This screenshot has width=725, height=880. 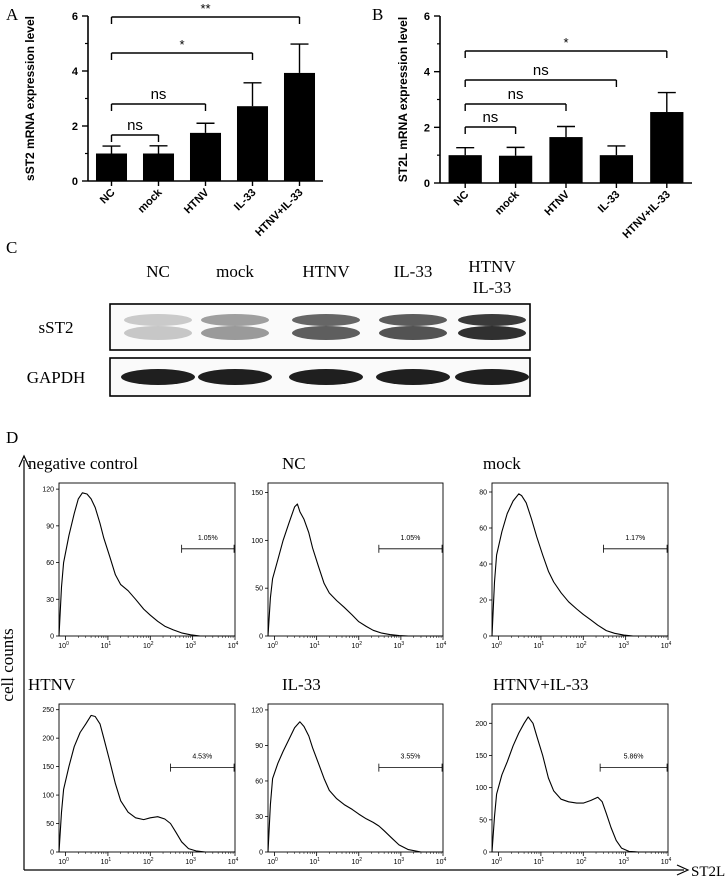 What do you see at coordinates (12, 437) in the screenshot?
I see `panel-label-d: D` at bounding box center [12, 437].